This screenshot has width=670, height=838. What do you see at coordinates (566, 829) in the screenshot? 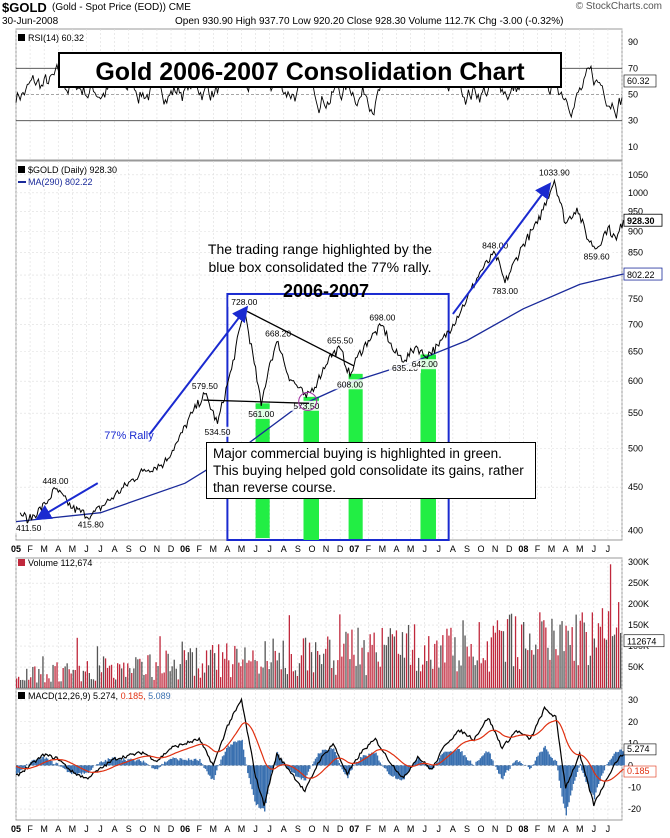
I see `x-tick-bottom: A` at bounding box center [566, 829].